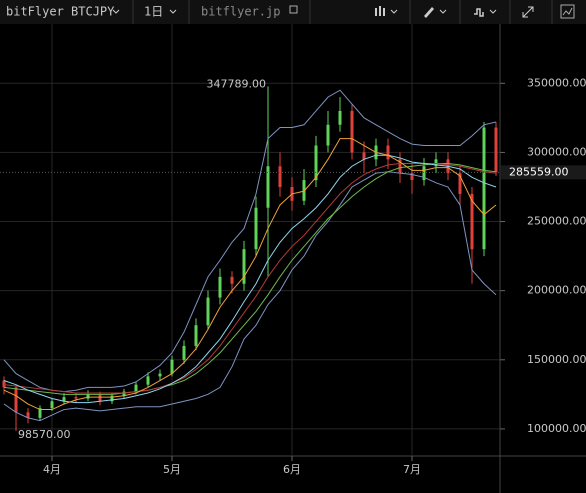 The width and height of the screenshot is (586, 493). What do you see at coordinates (237, 83) in the screenshot?
I see `extreme-label: 347789.00` at bounding box center [237, 83].